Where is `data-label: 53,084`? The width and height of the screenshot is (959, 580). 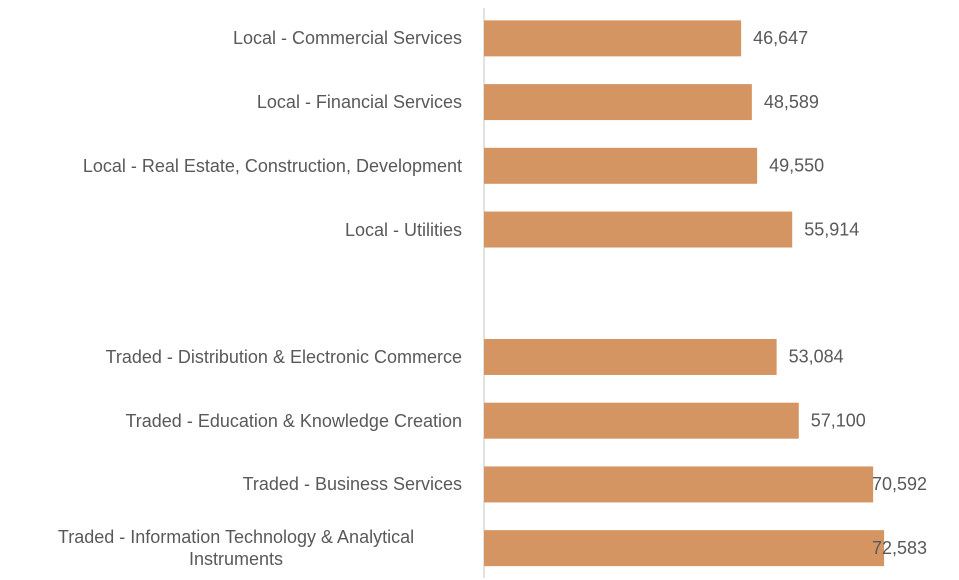
data-label: 53,084 is located at coordinates (816, 357).